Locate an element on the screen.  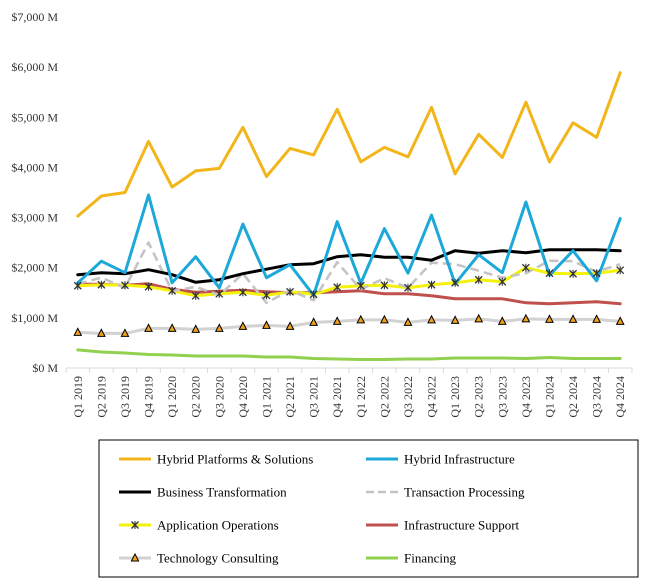
legend-label: Financing is located at coordinates (430, 558).